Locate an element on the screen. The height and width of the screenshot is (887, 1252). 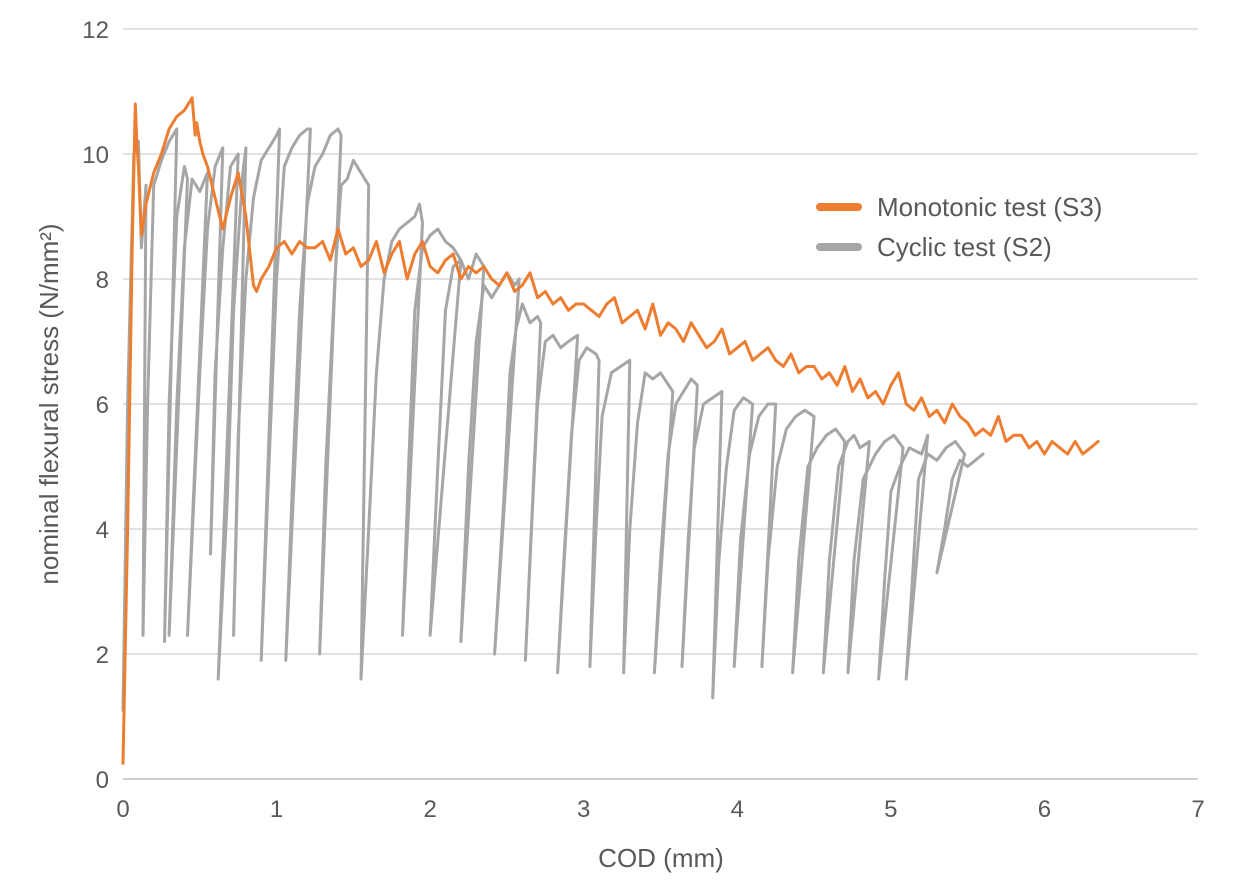
x-tick-label: 6 is located at coordinates (1044, 809).